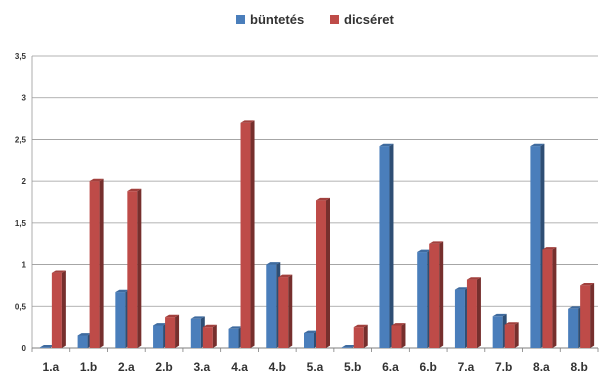 The height and width of the screenshot is (378, 602). I want to click on legend-label-1: büntetés, so click(277, 19).